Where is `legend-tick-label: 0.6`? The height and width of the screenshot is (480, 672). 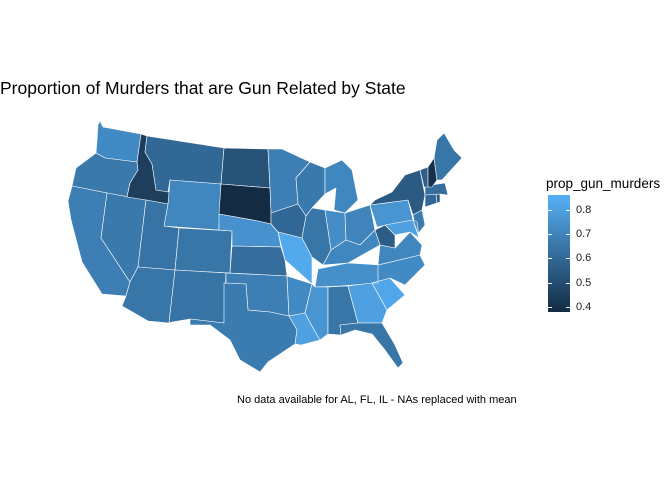
legend-tick-label: 0.6 is located at coordinates (584, 258).